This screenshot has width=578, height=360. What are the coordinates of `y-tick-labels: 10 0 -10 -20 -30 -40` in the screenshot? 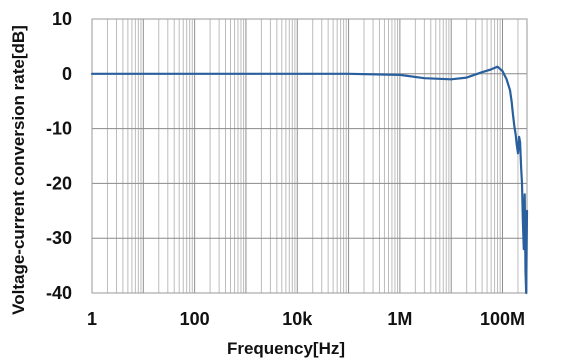 It's located at (59, 156).